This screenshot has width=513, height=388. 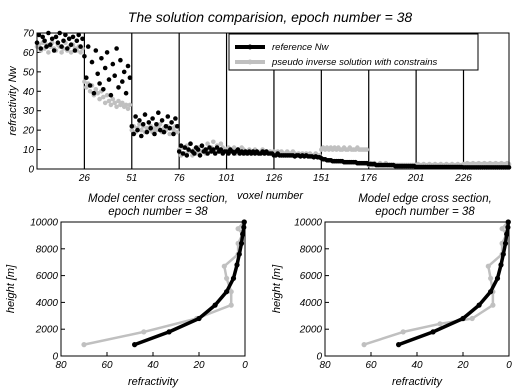 What do you see at coordinates (11, 288) in the screenshot?
I see `center-ylabel: height [m]` at bounding box center [11, 288].